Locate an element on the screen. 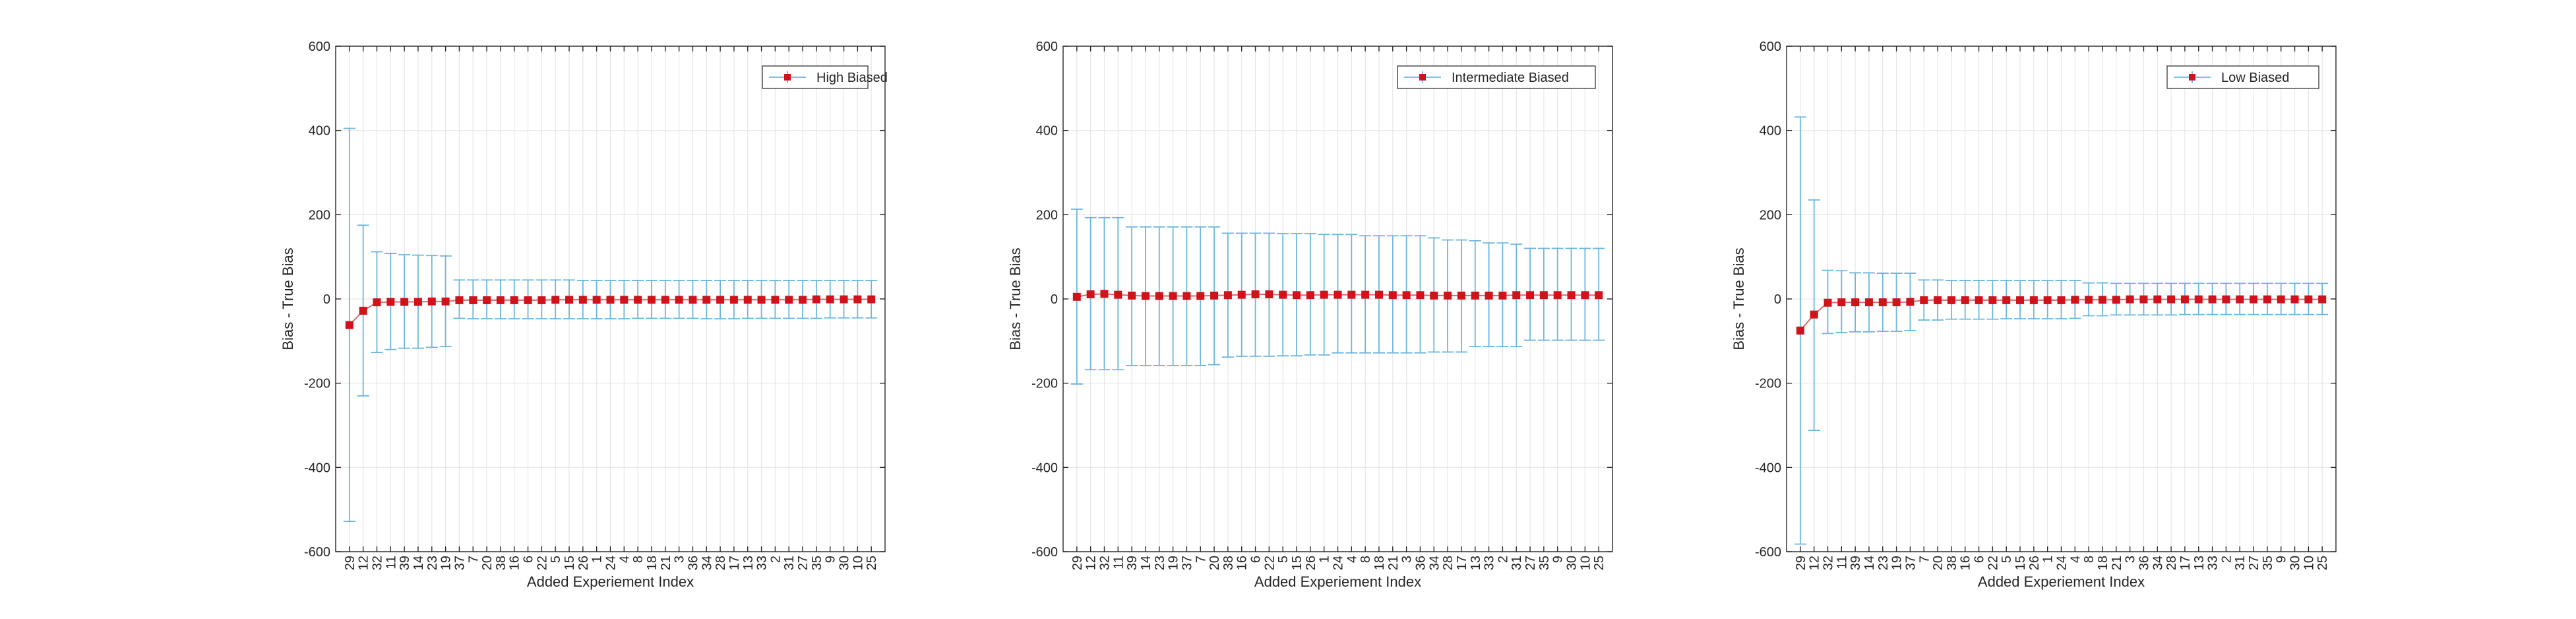  x-tick-label: 10 is located at coordinates (2309, 563).